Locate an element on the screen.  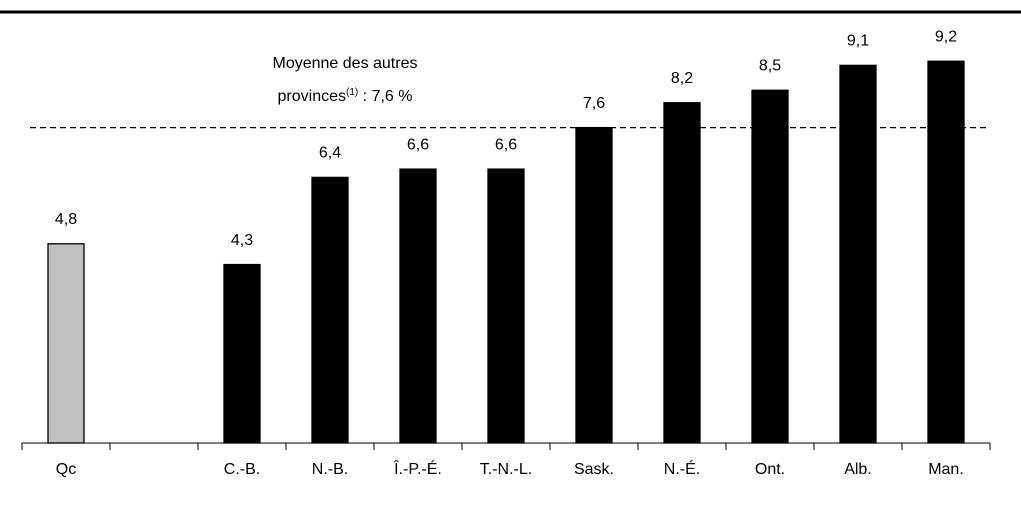
value-label: 8,5 is located at coordinates (770, 65).